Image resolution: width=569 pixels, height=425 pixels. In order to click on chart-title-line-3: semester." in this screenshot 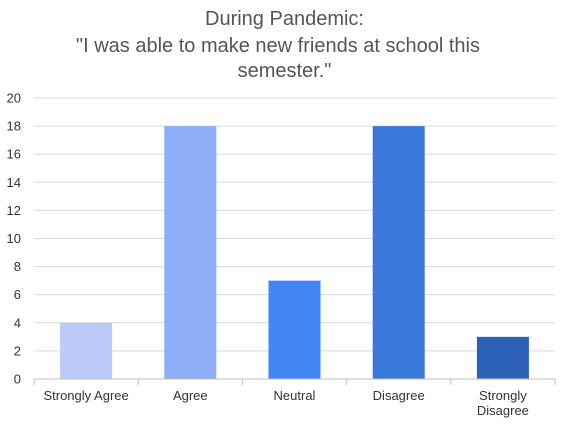, I will do `click(284, 71)`.